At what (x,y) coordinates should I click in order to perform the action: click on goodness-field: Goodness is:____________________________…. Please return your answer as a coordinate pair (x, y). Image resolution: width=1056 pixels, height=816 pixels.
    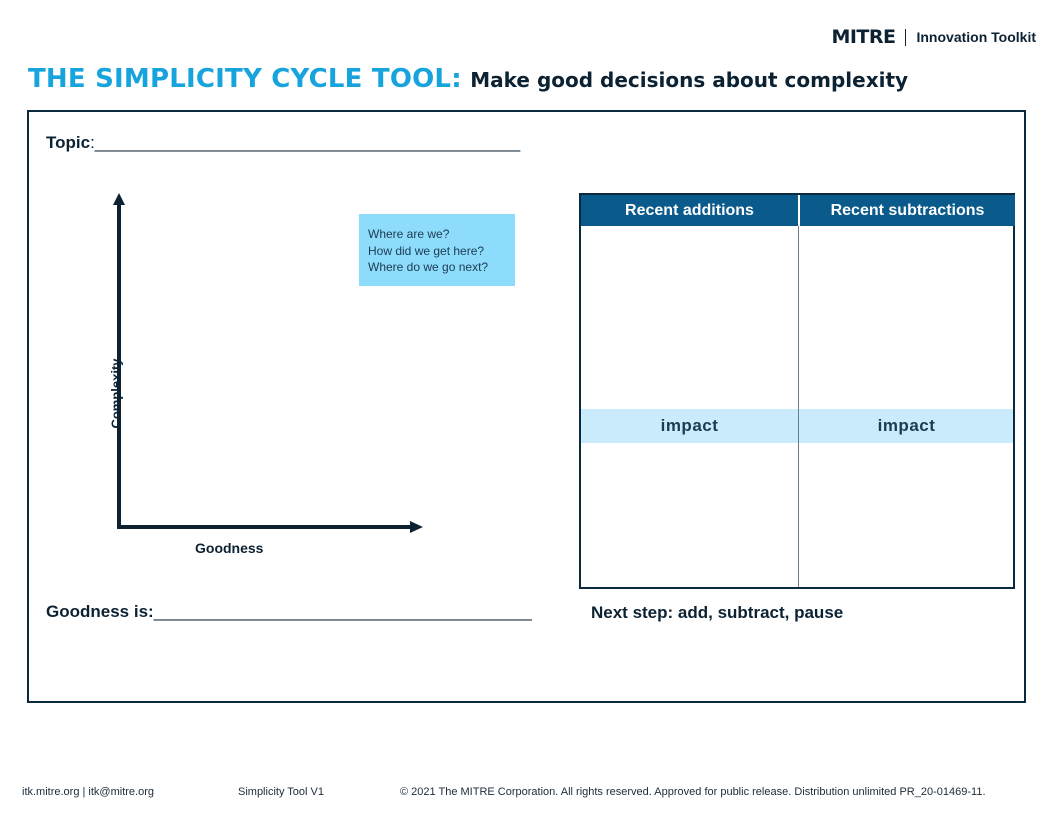
    Looking at the image, I should click on (289, 612).